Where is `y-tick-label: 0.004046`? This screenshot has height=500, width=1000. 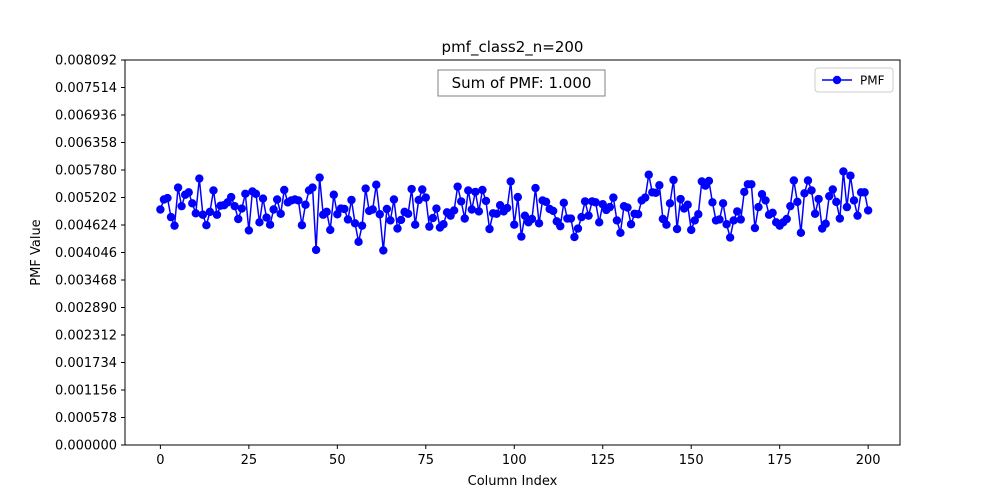 y-tick-label: 0.004046 is located at coordinates (86, 253).